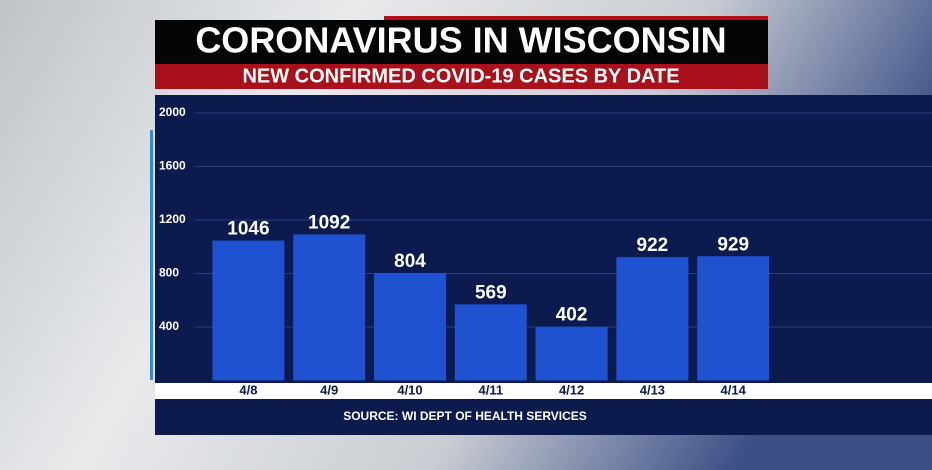  What do you see at coordinates (733, 244) in the screenshot?
I see `data-label: 929` at bounding box center [733, 244].